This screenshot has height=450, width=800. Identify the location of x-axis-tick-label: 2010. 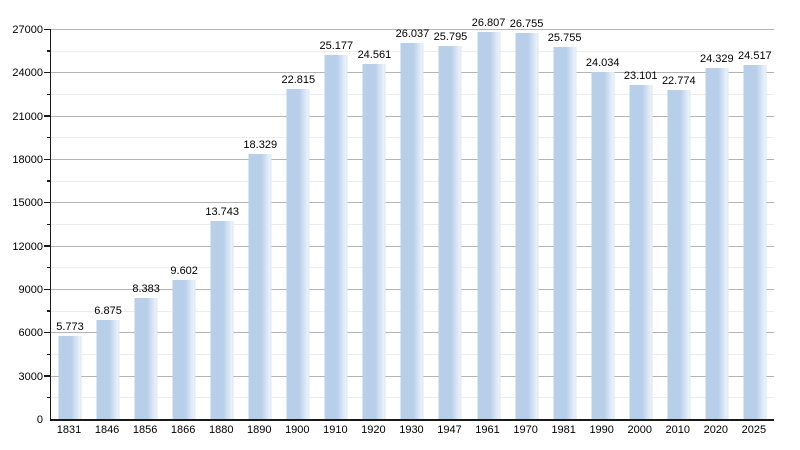
(678, 430).